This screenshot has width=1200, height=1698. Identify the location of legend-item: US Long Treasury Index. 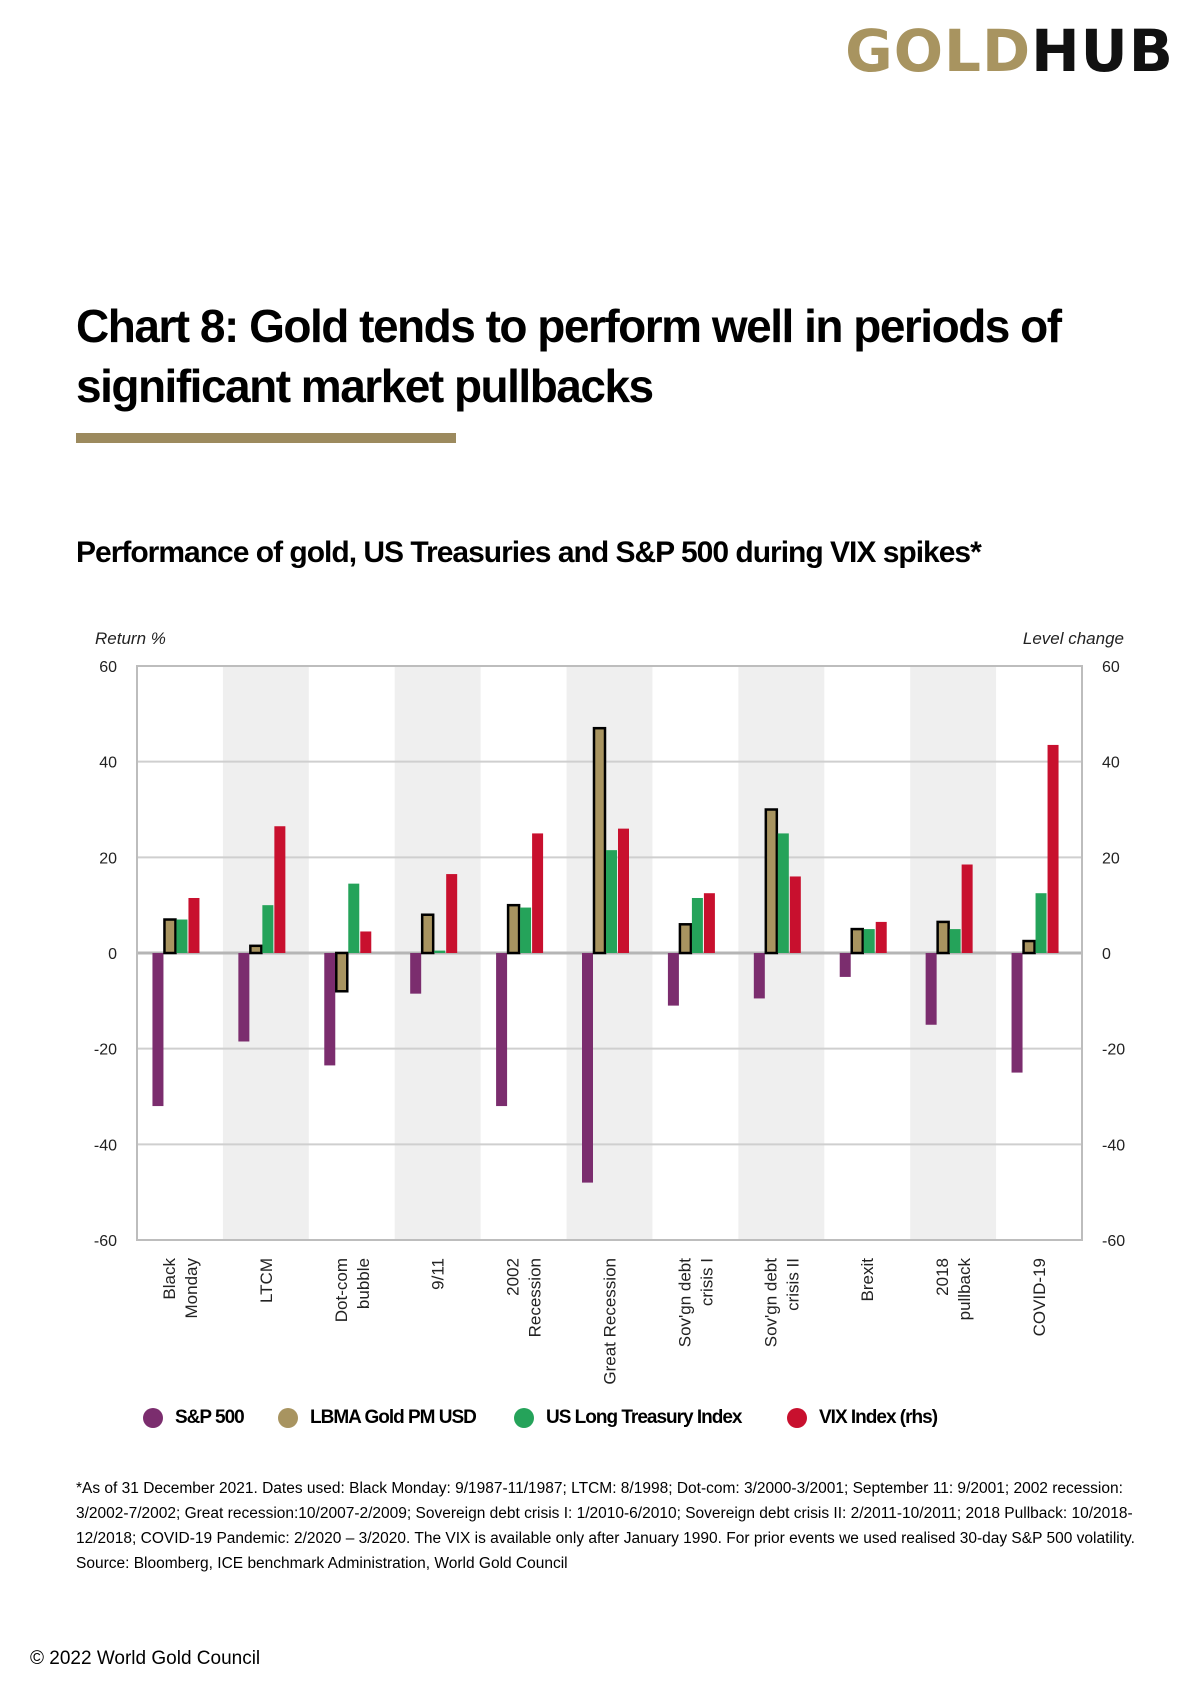
(628, 1418).